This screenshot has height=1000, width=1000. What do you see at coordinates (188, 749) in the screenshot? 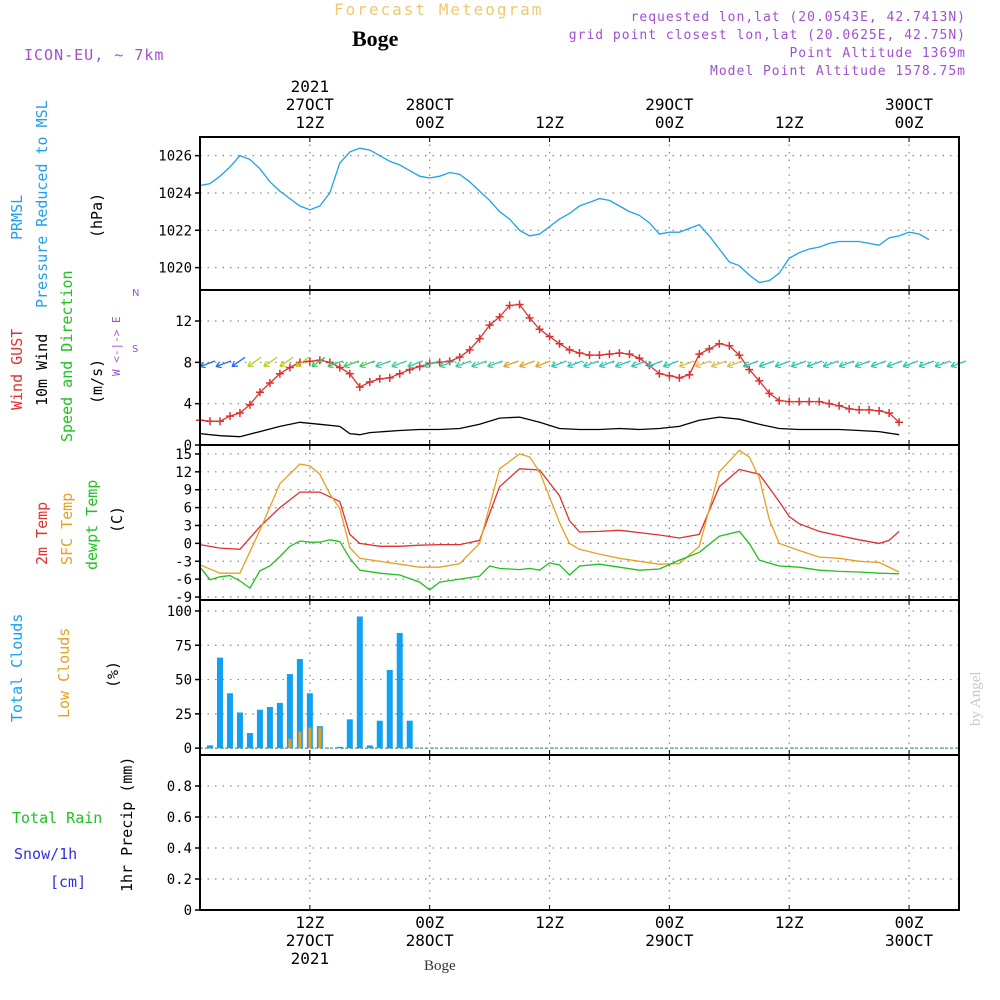
I see `y-tick-label: 0` at bounding box center [188, 749].